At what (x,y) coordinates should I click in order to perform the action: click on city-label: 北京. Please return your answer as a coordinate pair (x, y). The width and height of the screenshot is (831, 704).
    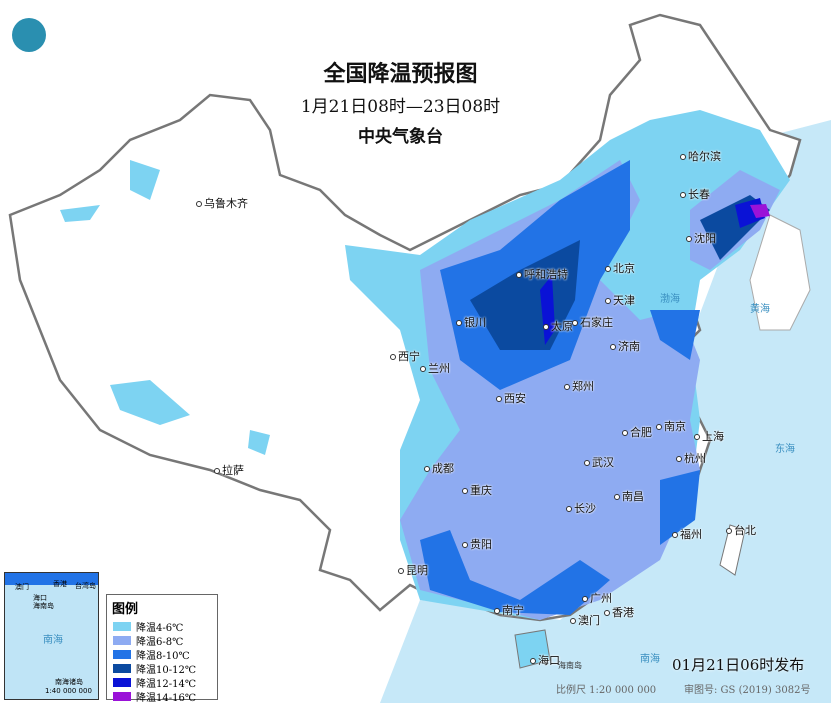
    Looking at the image, I should click on (620, 268).